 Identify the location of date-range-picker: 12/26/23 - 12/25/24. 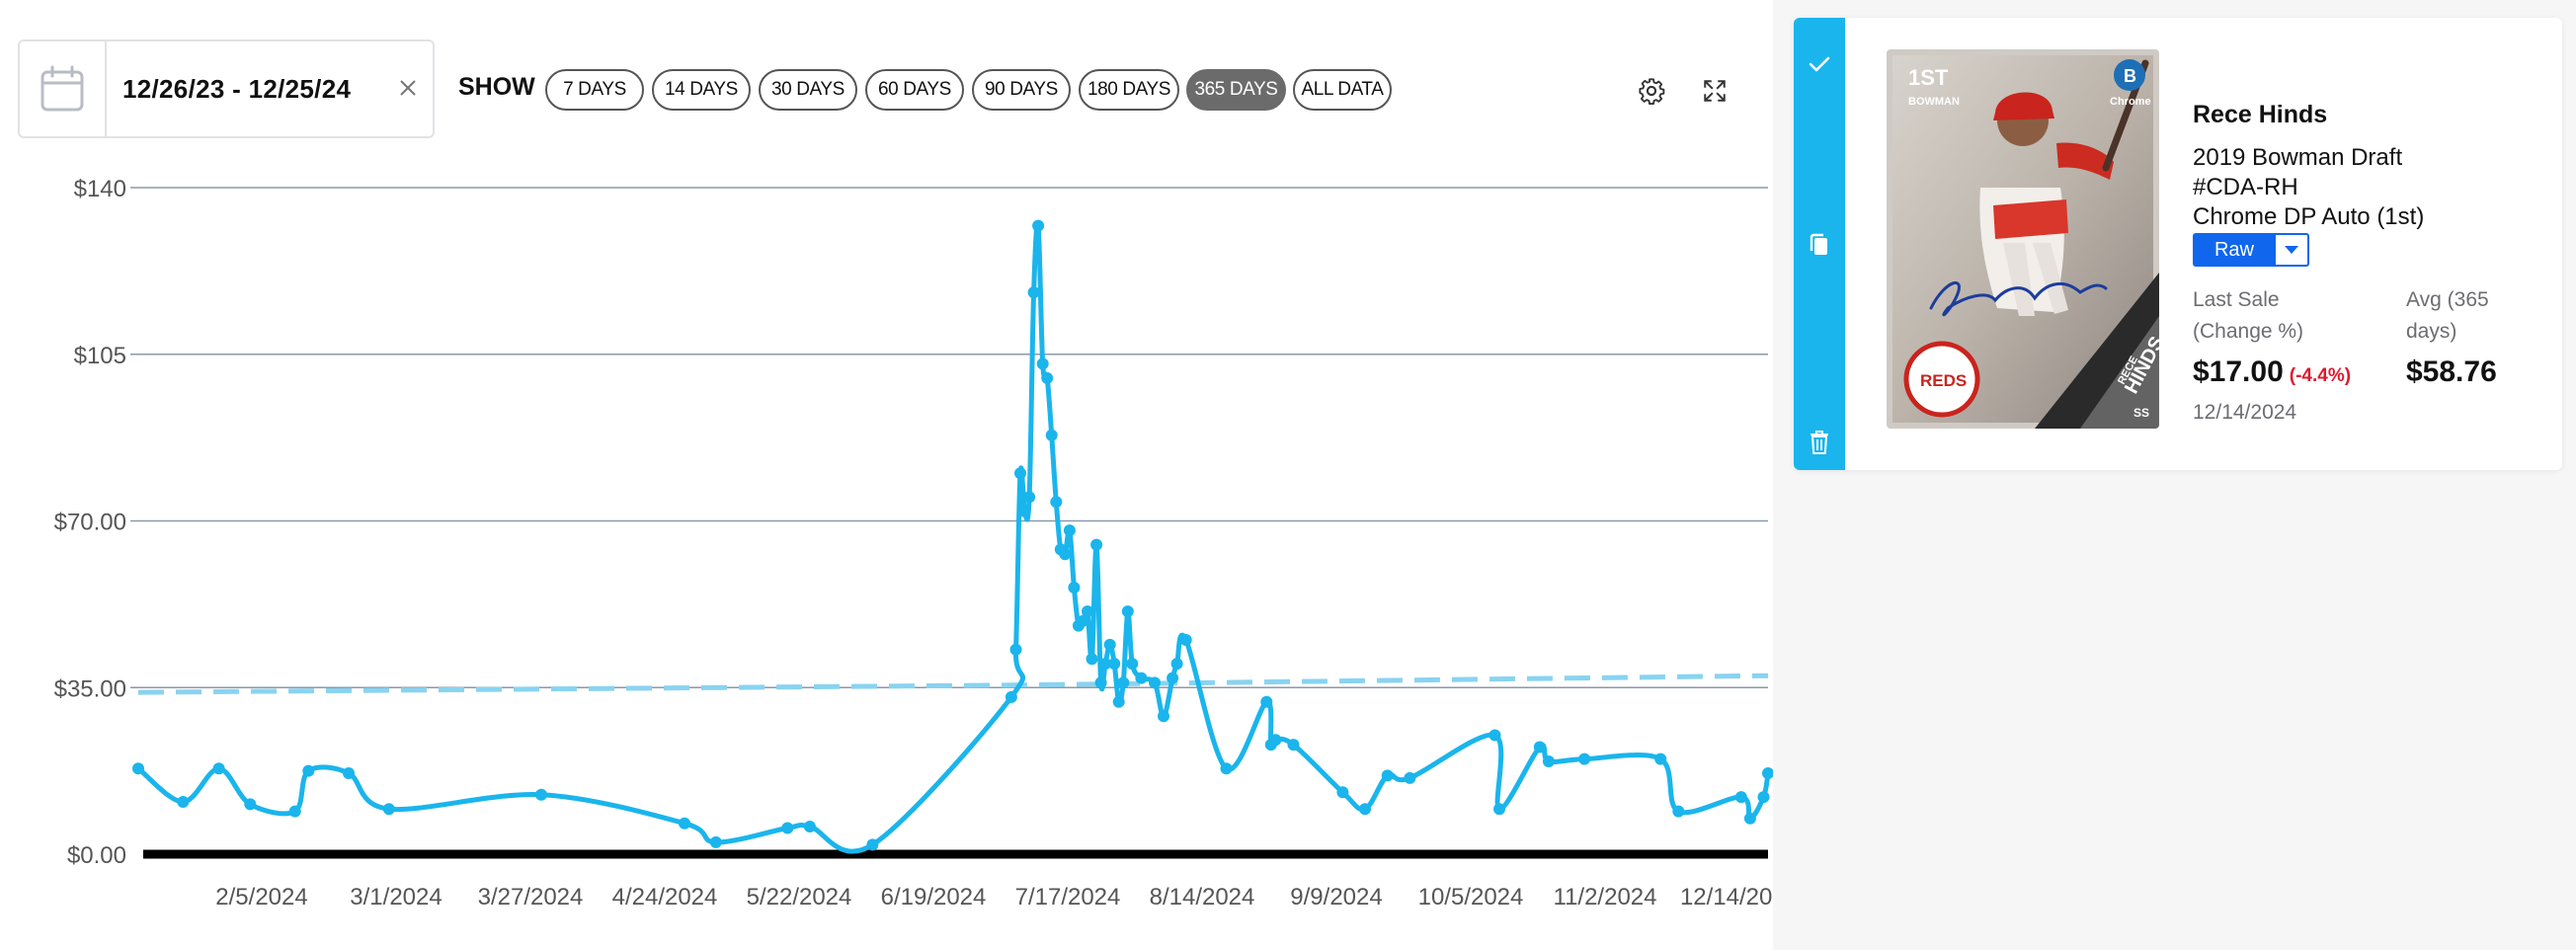
(226, 89).